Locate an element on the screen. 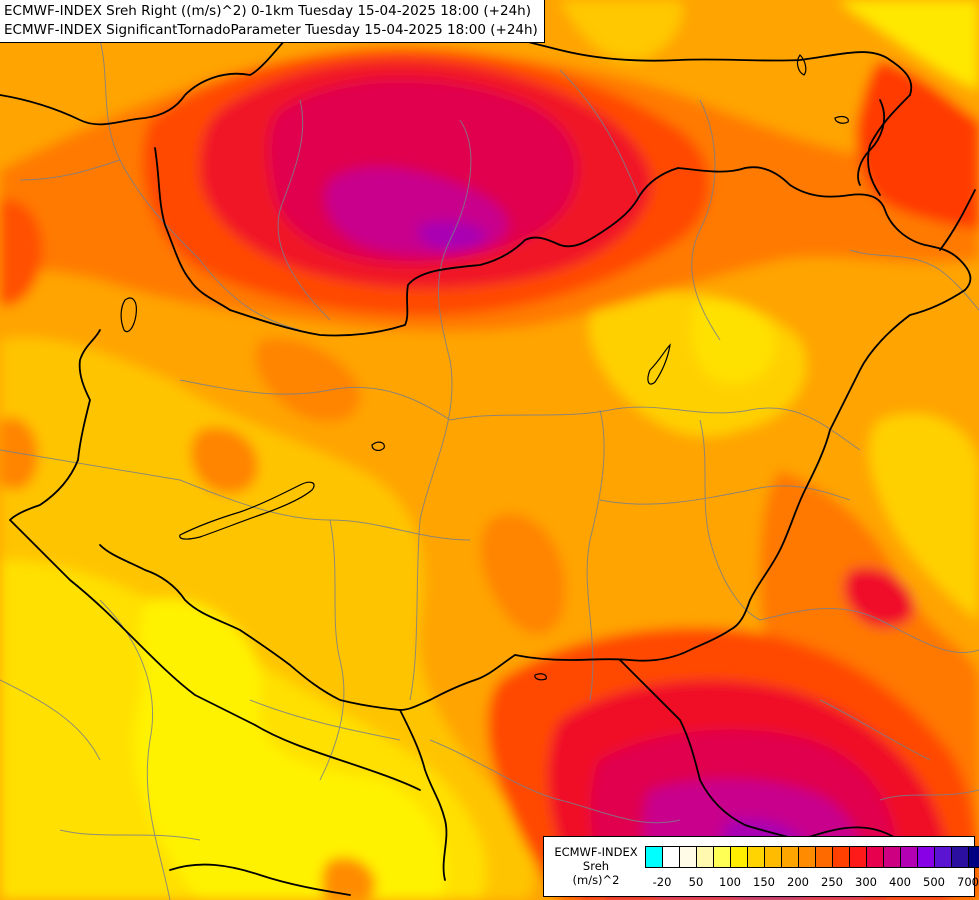  legend-tick-label: 400 is located at coordinates (900, 882).